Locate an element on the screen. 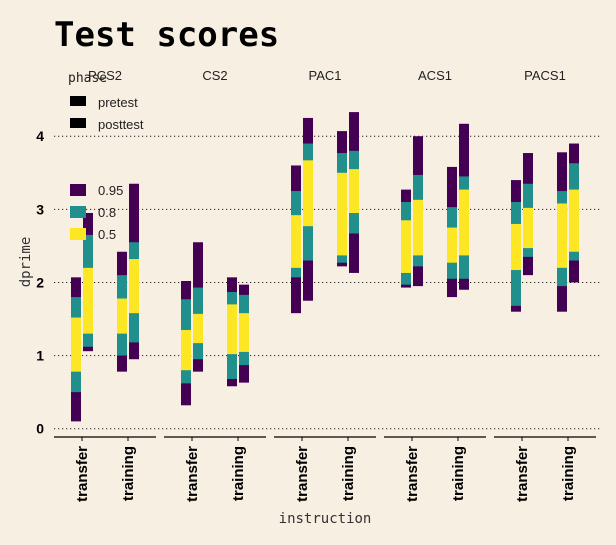 The image size is (616, 545). legend-label-interval: 0.95 is located at coordinates (110, 190).